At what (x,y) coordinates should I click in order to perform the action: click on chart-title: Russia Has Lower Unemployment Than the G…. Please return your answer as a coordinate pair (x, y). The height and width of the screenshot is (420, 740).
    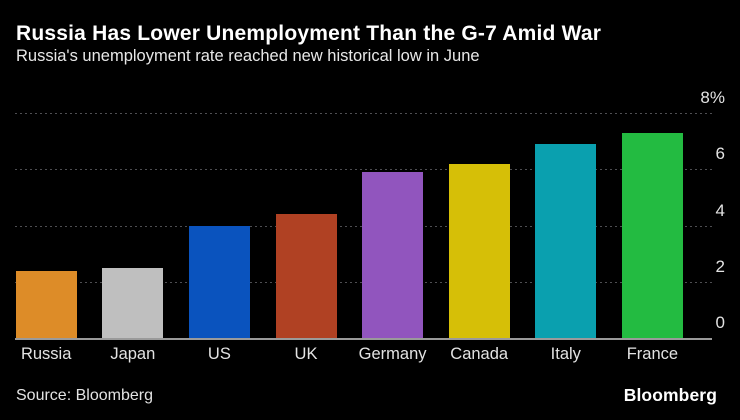
    Looking at the image, I should click on (309, 33).